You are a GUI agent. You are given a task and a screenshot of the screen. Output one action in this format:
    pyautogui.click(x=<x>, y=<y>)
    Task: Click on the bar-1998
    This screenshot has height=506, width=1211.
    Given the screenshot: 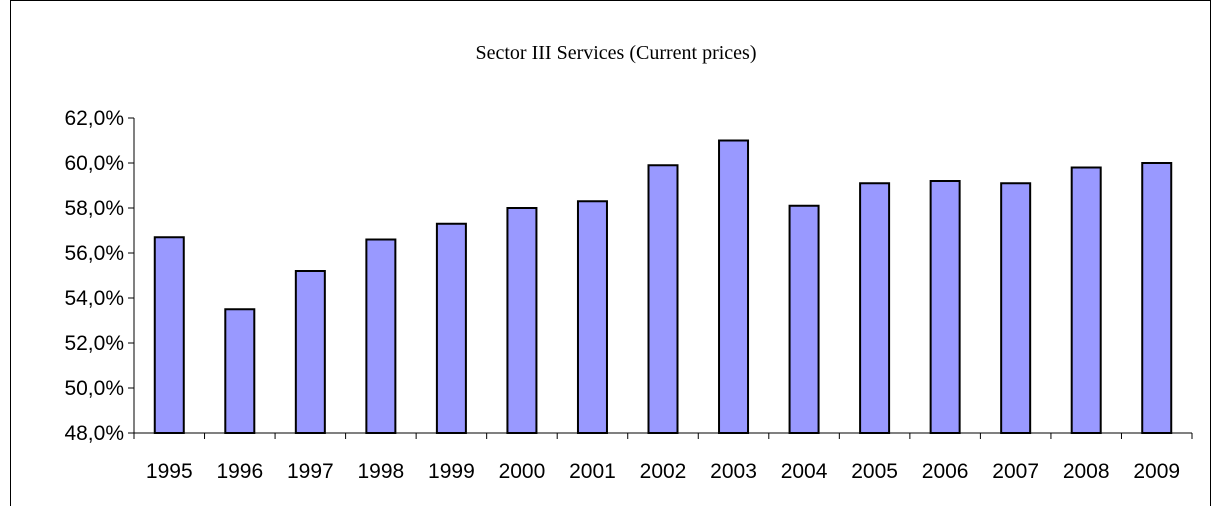 What is the action you would take?
    pyautogui.click(x=381, y=336)
    